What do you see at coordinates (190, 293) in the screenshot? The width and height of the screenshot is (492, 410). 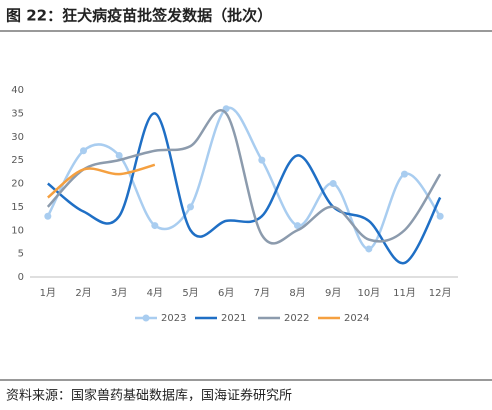 I see `x-tick-label: 5月` at bounding box center [190, 293].